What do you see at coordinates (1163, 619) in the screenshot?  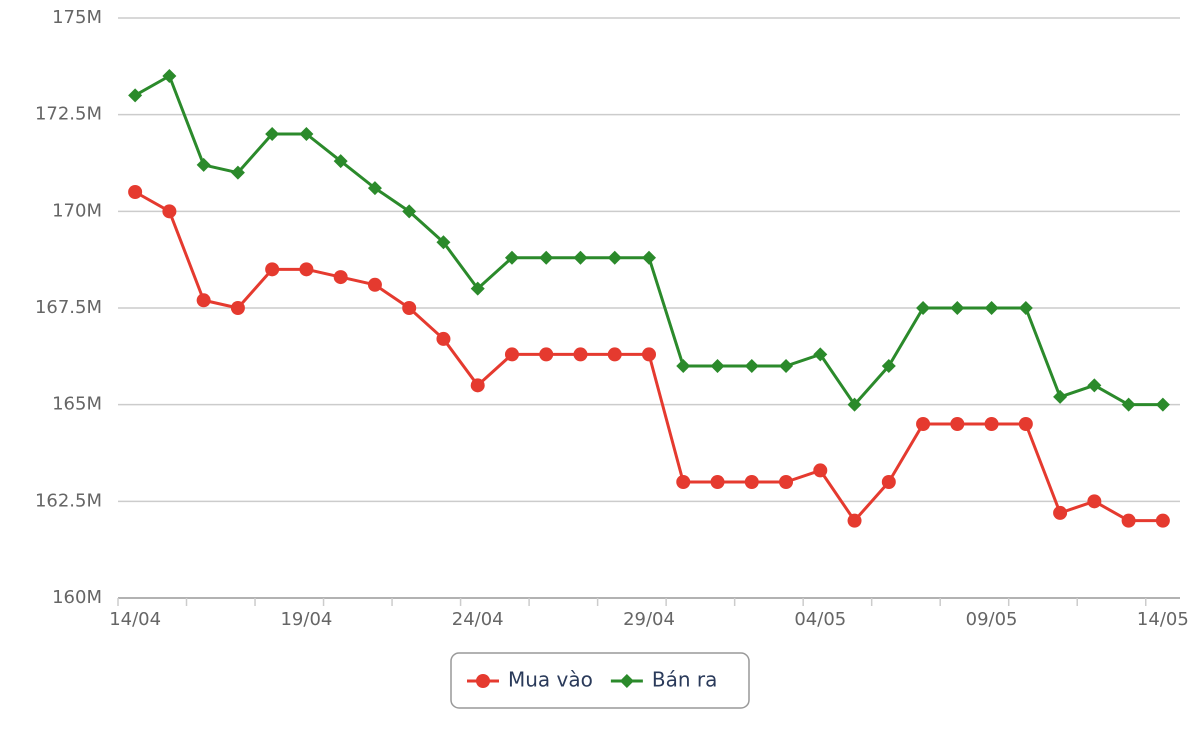 I see `x-tick-label: 14/05` at bounding box center [1163, 619].